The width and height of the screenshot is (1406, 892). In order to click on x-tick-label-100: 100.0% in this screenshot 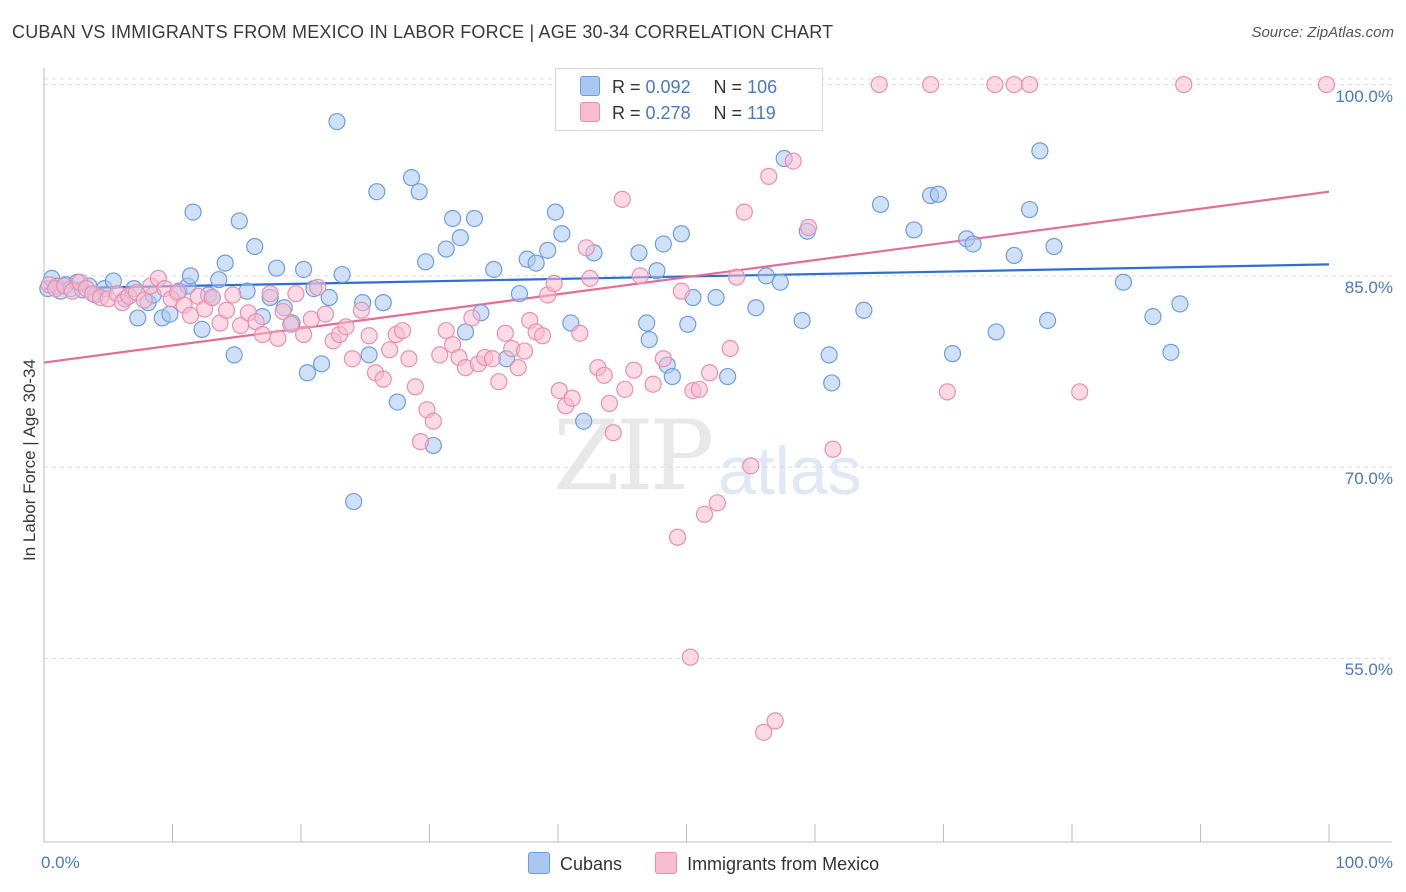, I will do `click(1364, 862)`.